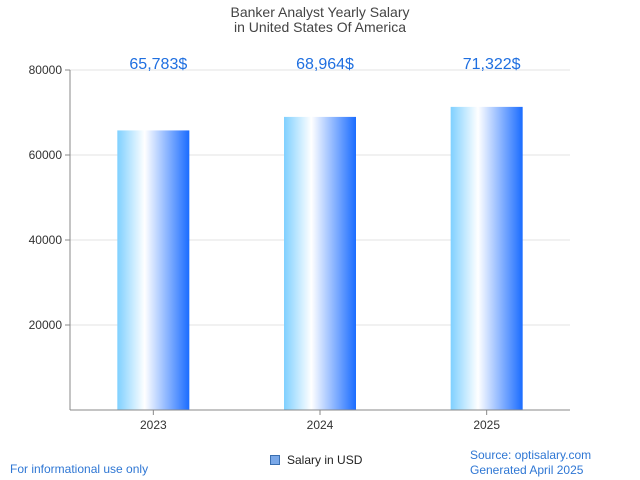 This screenshot has height=480, width=640. What do you see at coordinates (320, 263) in the screenshot?
I see `bar-2024` at bounding box center [320, 263].